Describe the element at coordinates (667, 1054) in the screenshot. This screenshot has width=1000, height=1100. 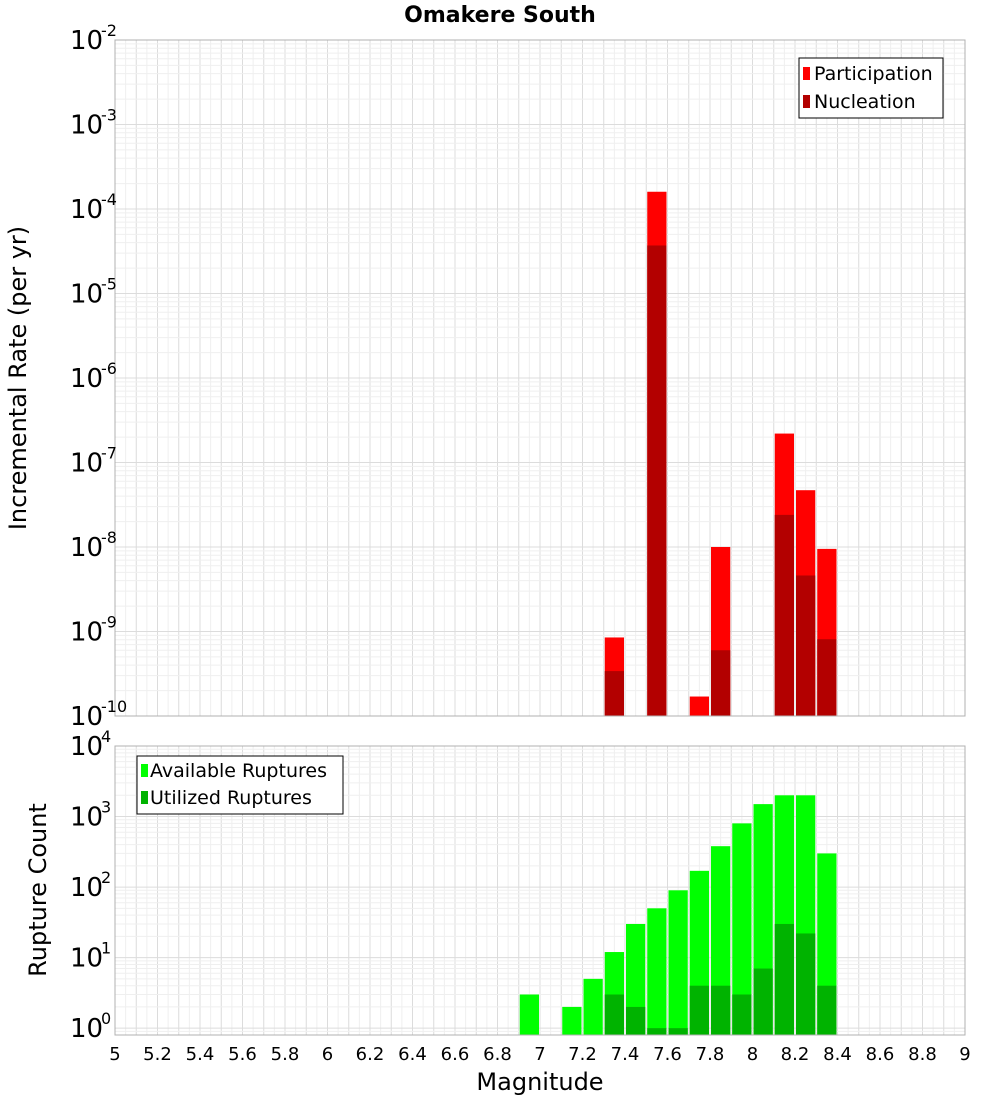
I see `x-tick-label: 7.6` at that location.